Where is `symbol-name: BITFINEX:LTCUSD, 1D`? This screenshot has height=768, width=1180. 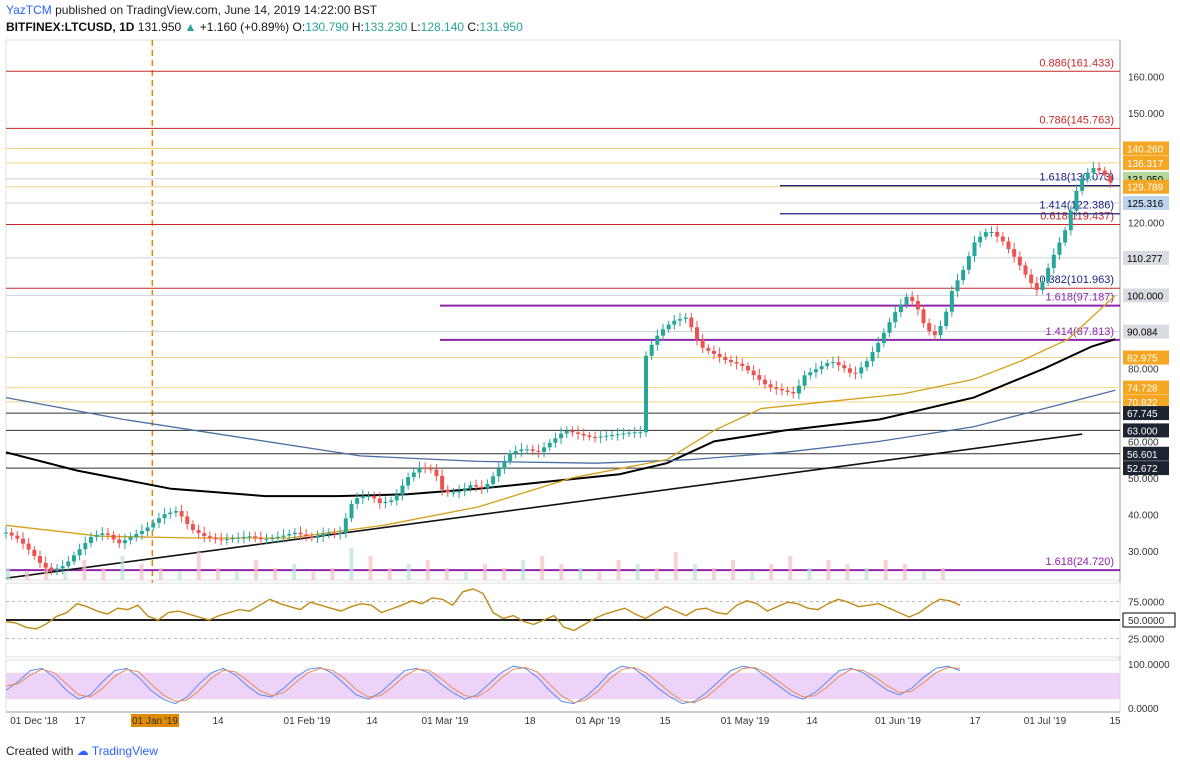 symbol-name: BITFINEX:LTCUSD, 1D is located at coordinates (70, 27).